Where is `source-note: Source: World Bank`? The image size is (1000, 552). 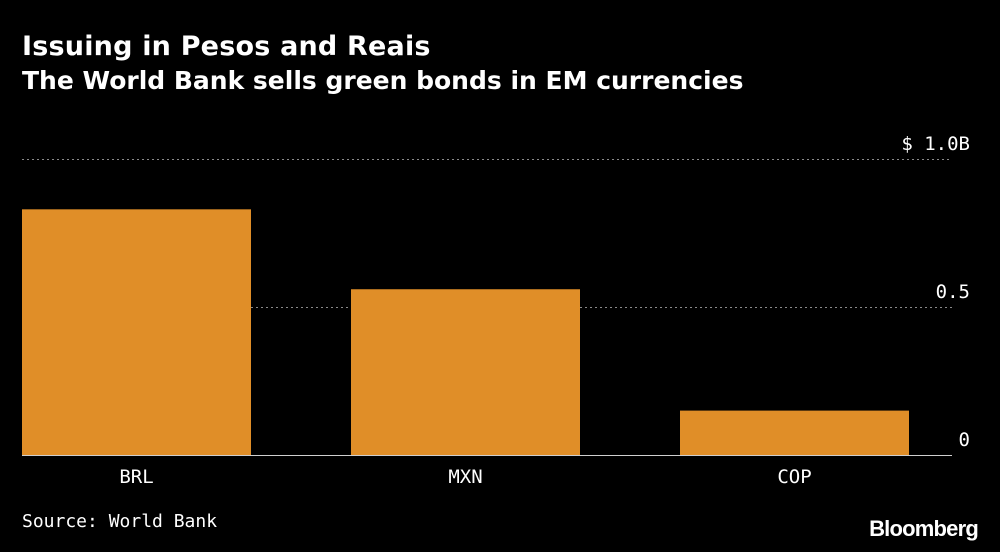 source-note: Source: World Bank is located at coordinates (120, 521).